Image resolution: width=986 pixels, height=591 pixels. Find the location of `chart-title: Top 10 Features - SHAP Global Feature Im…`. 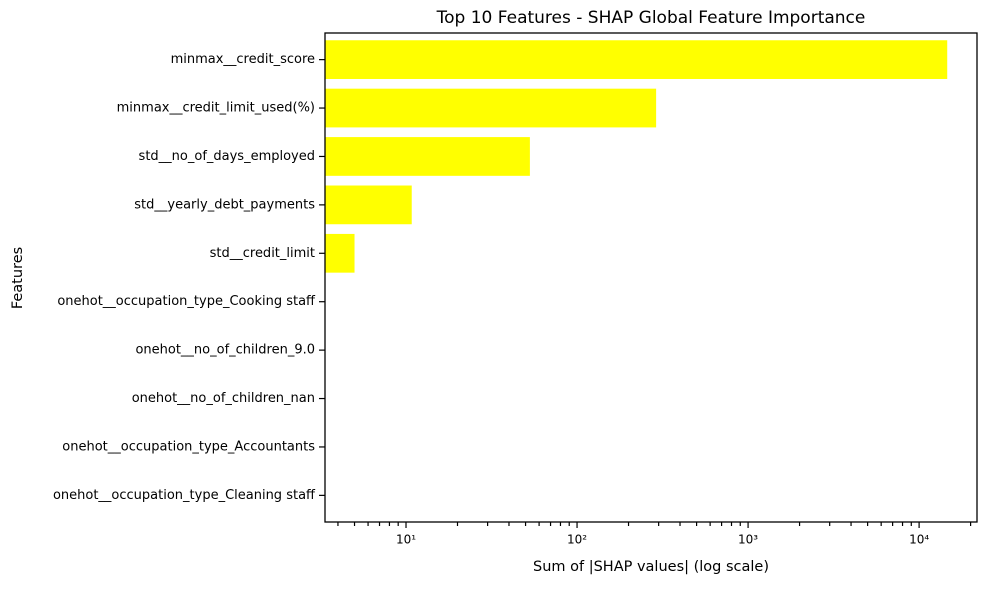

chart-title: Top 10 Features - SHAP Global Feature Im… is located at coordinates (651, 18).